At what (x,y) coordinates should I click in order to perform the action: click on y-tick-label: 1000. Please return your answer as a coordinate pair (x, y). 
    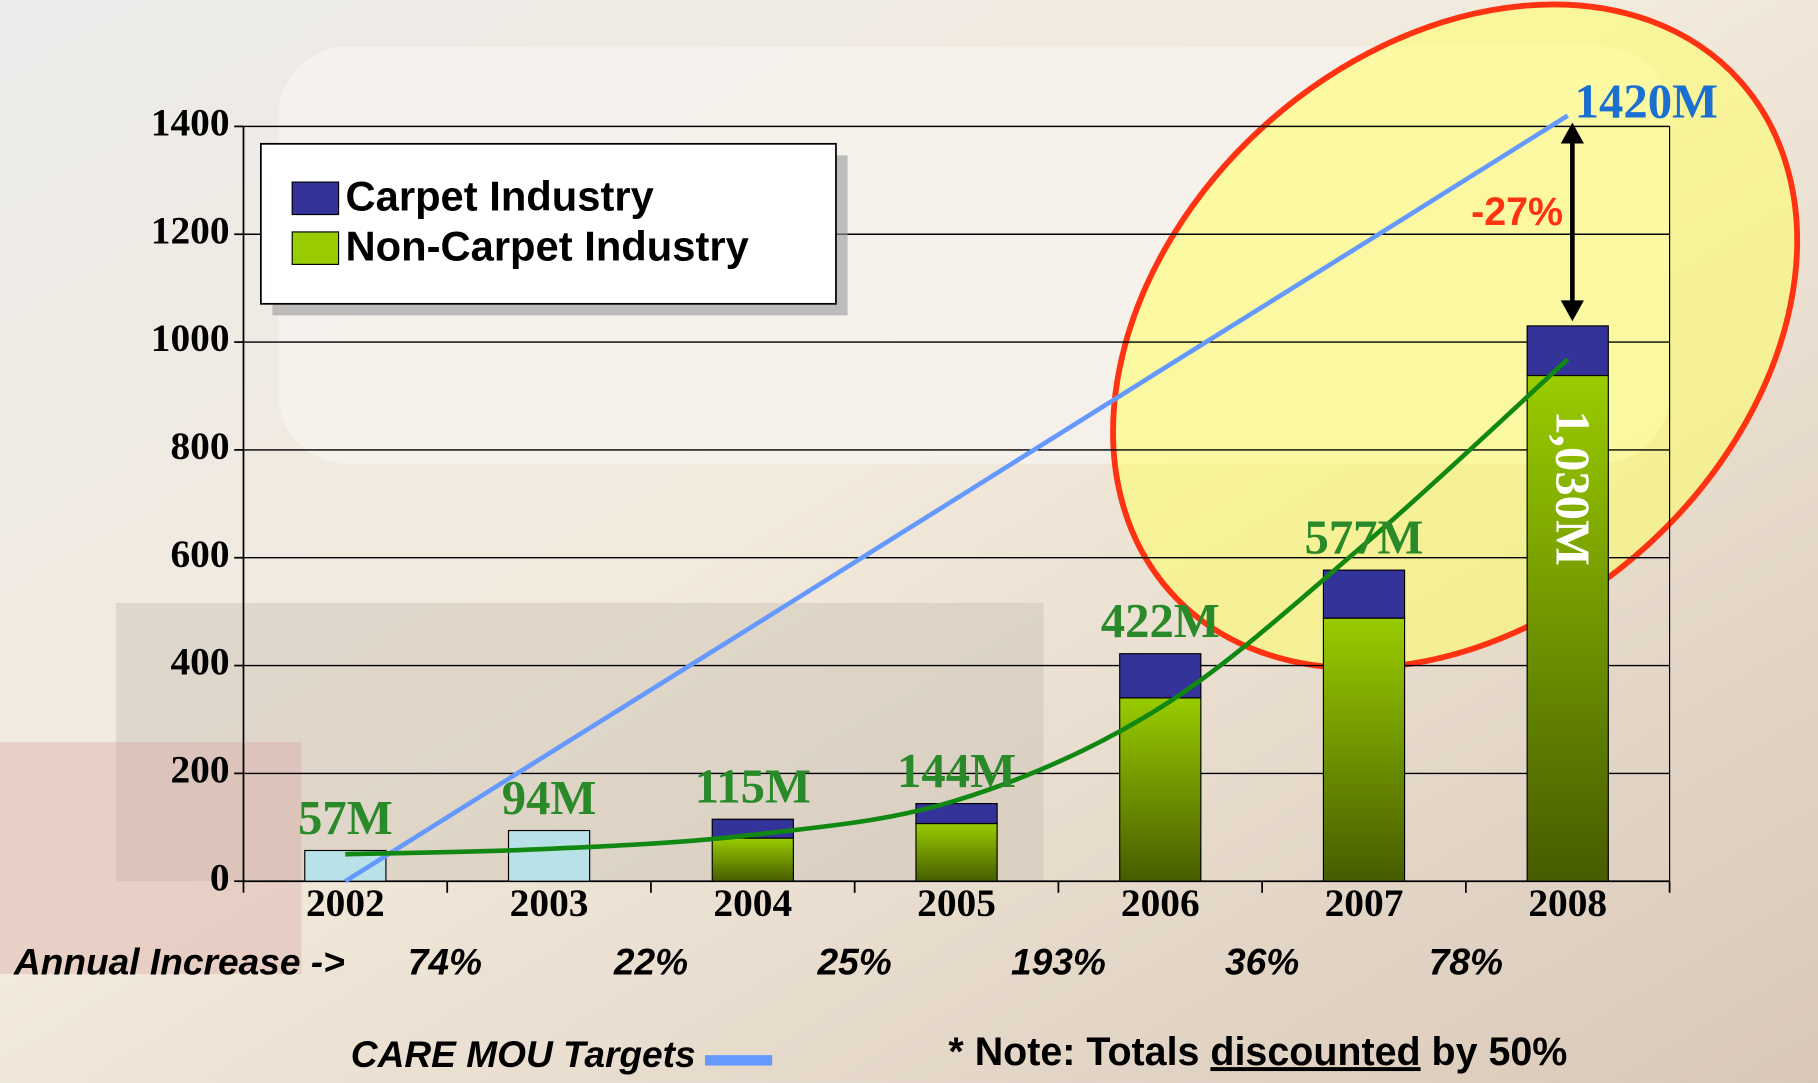
    Looking at the image, I should click on (190, 338).